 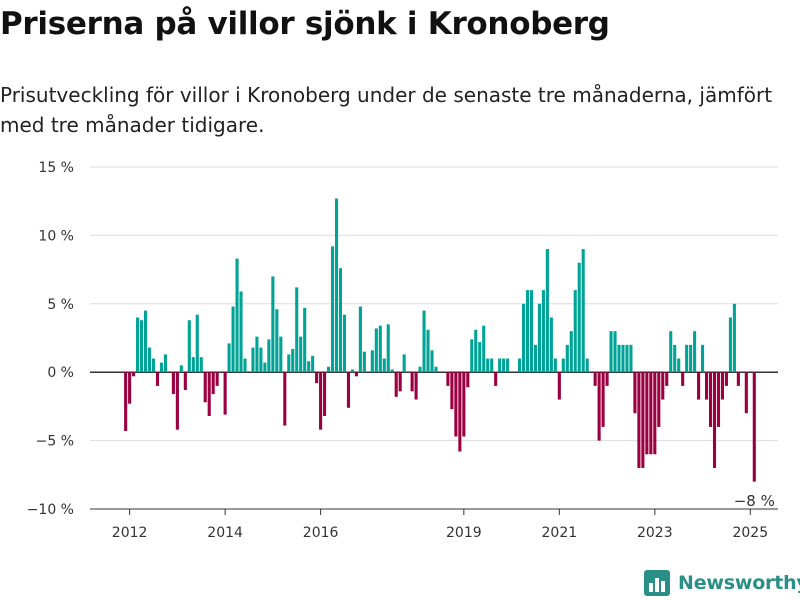 What do you see at coordinates (60, 373) in the screenshot?
I see `y-tick-label: 0 %` at bounding box center [60, 373].